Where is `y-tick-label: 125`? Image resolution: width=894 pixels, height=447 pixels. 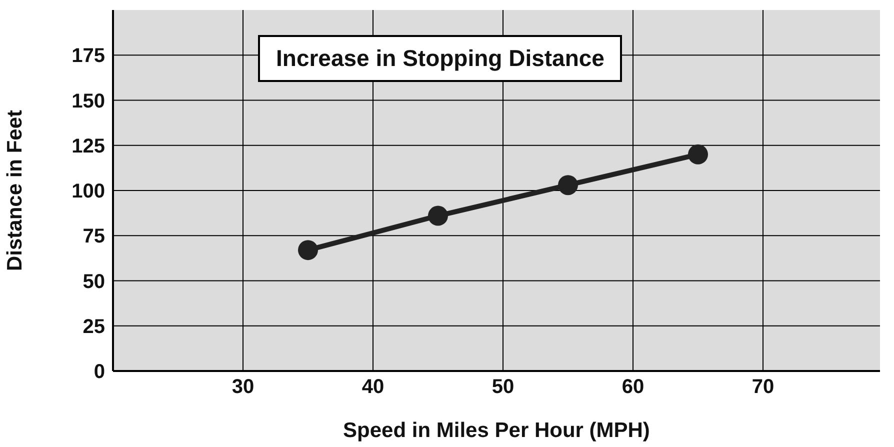
y-tick-label: 125 is located at coordinates (88, 146).